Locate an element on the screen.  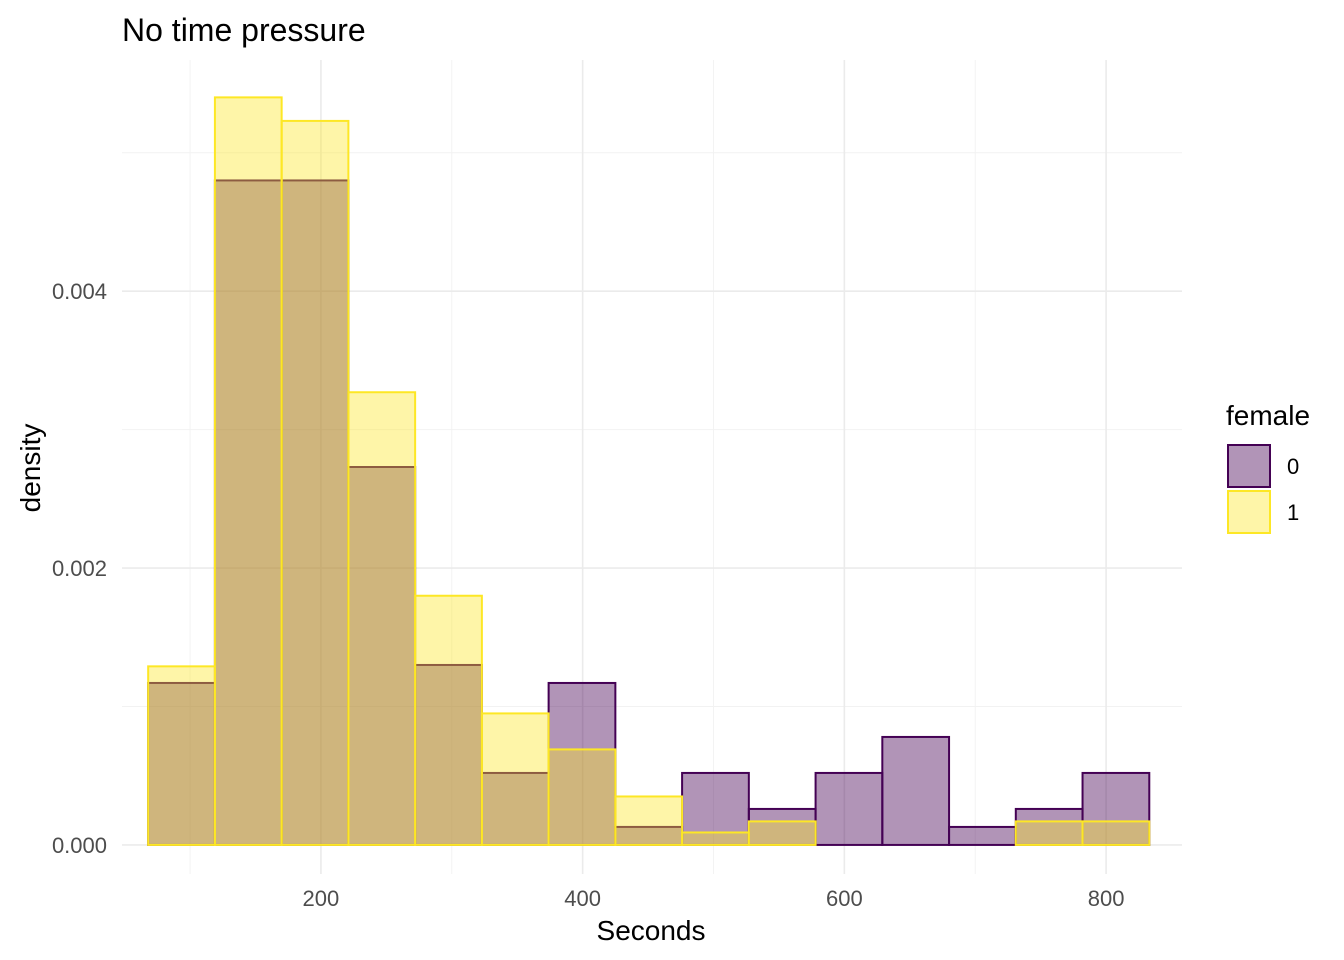
legend-title: female is located at coordinates (1268, 415).